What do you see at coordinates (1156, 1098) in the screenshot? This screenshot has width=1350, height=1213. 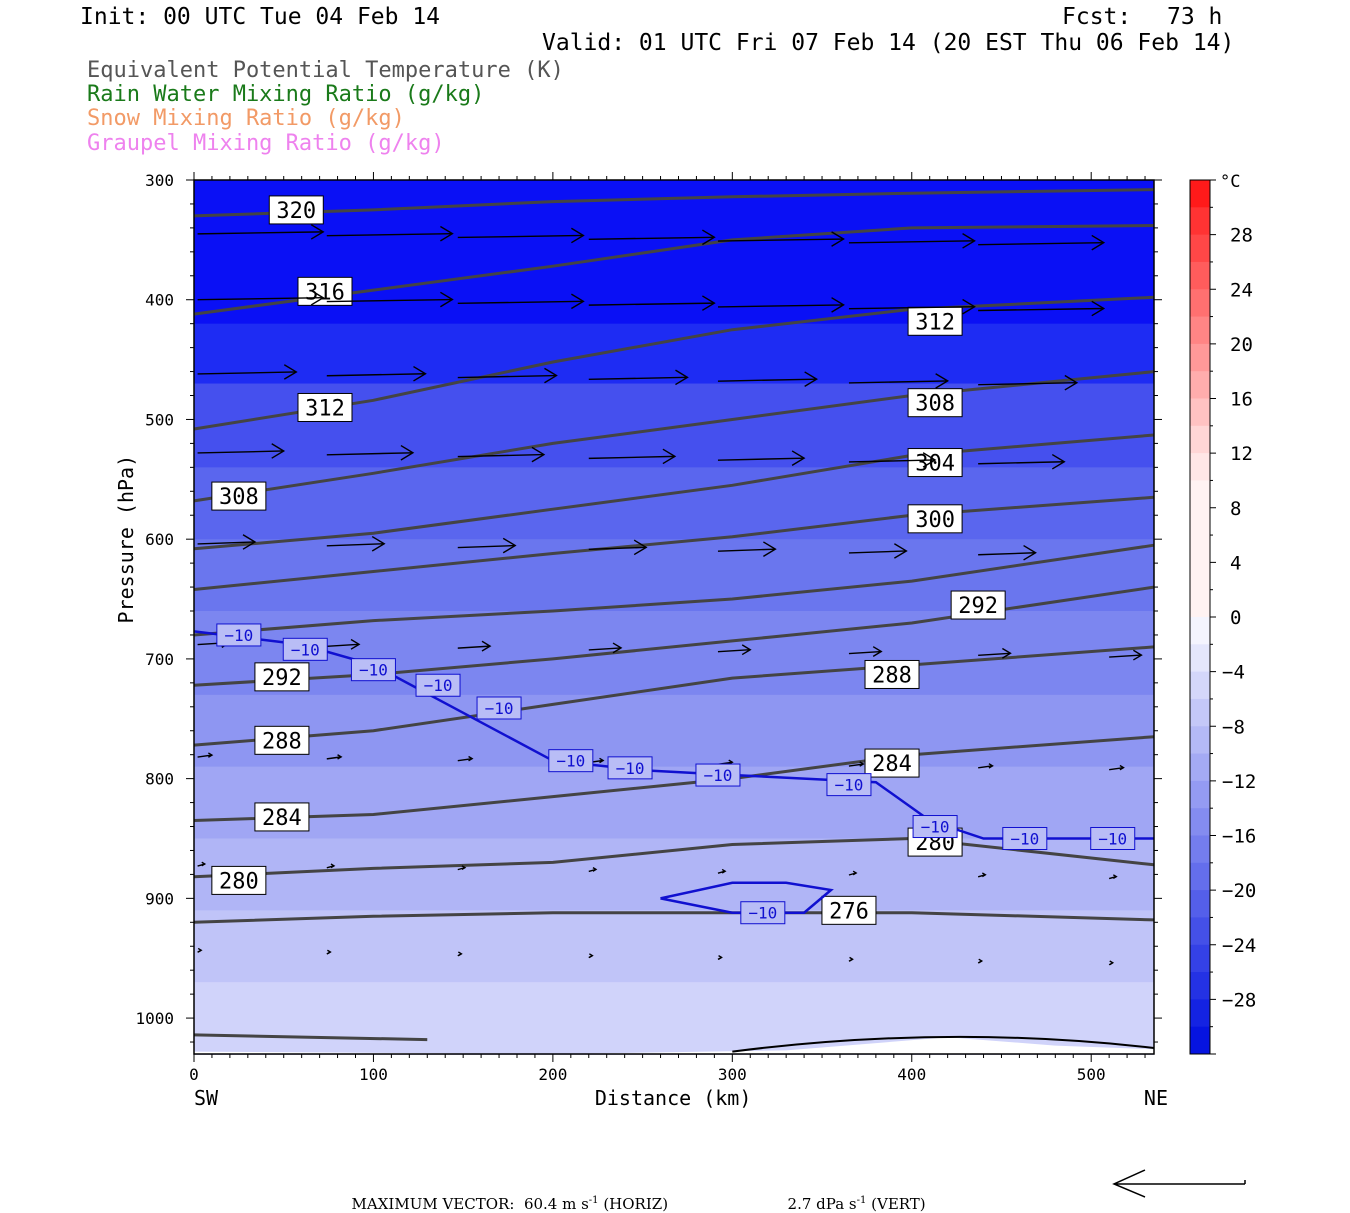 I see `ne-label: NE` at bounding box center [1156, 1098].